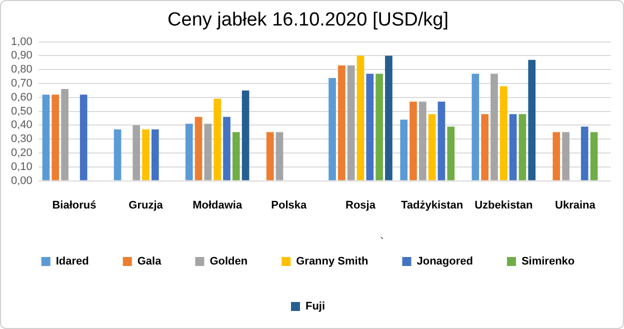 The image size is (624, 329). Describe the element at coordinates (548, 262) in the screenshot. I see `legend-label: Simirenko` at that location.